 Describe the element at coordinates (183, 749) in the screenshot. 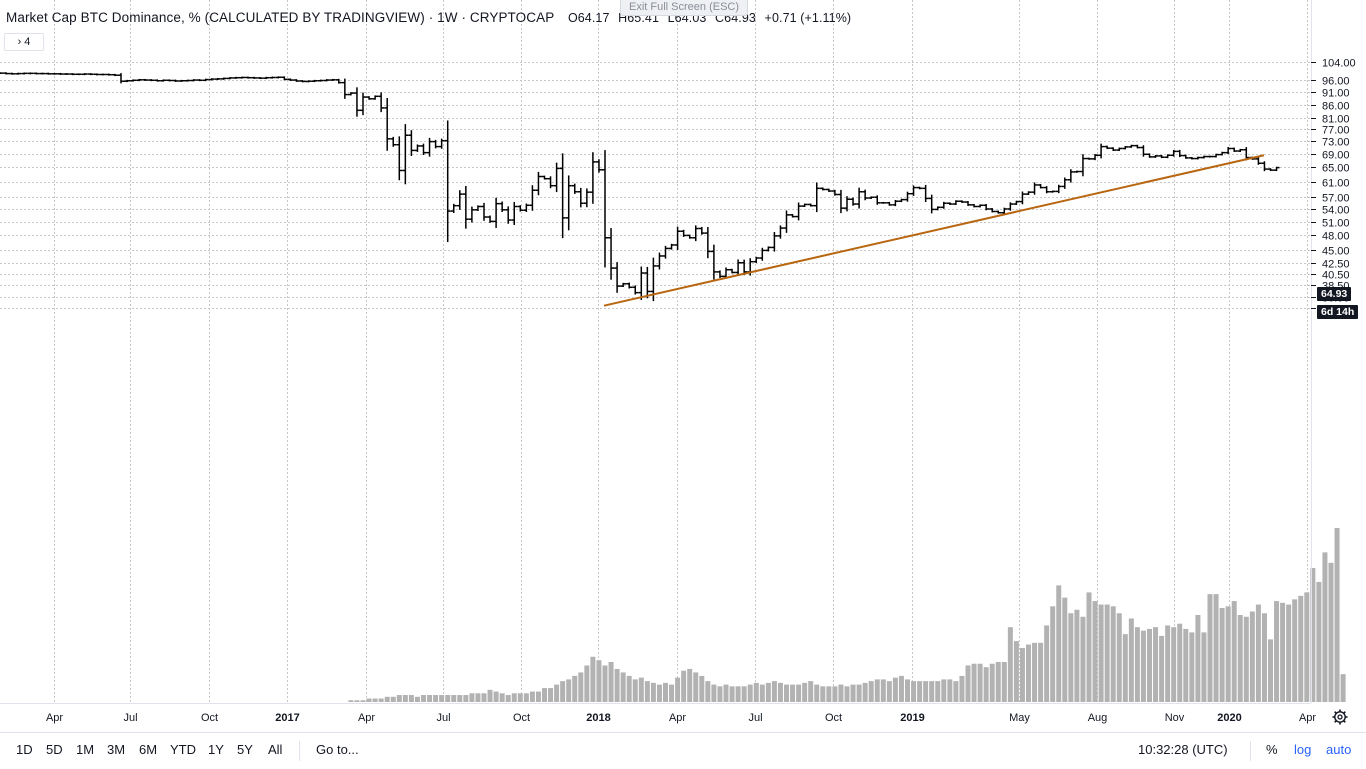

I see `range-ytd: YTD` at that location.